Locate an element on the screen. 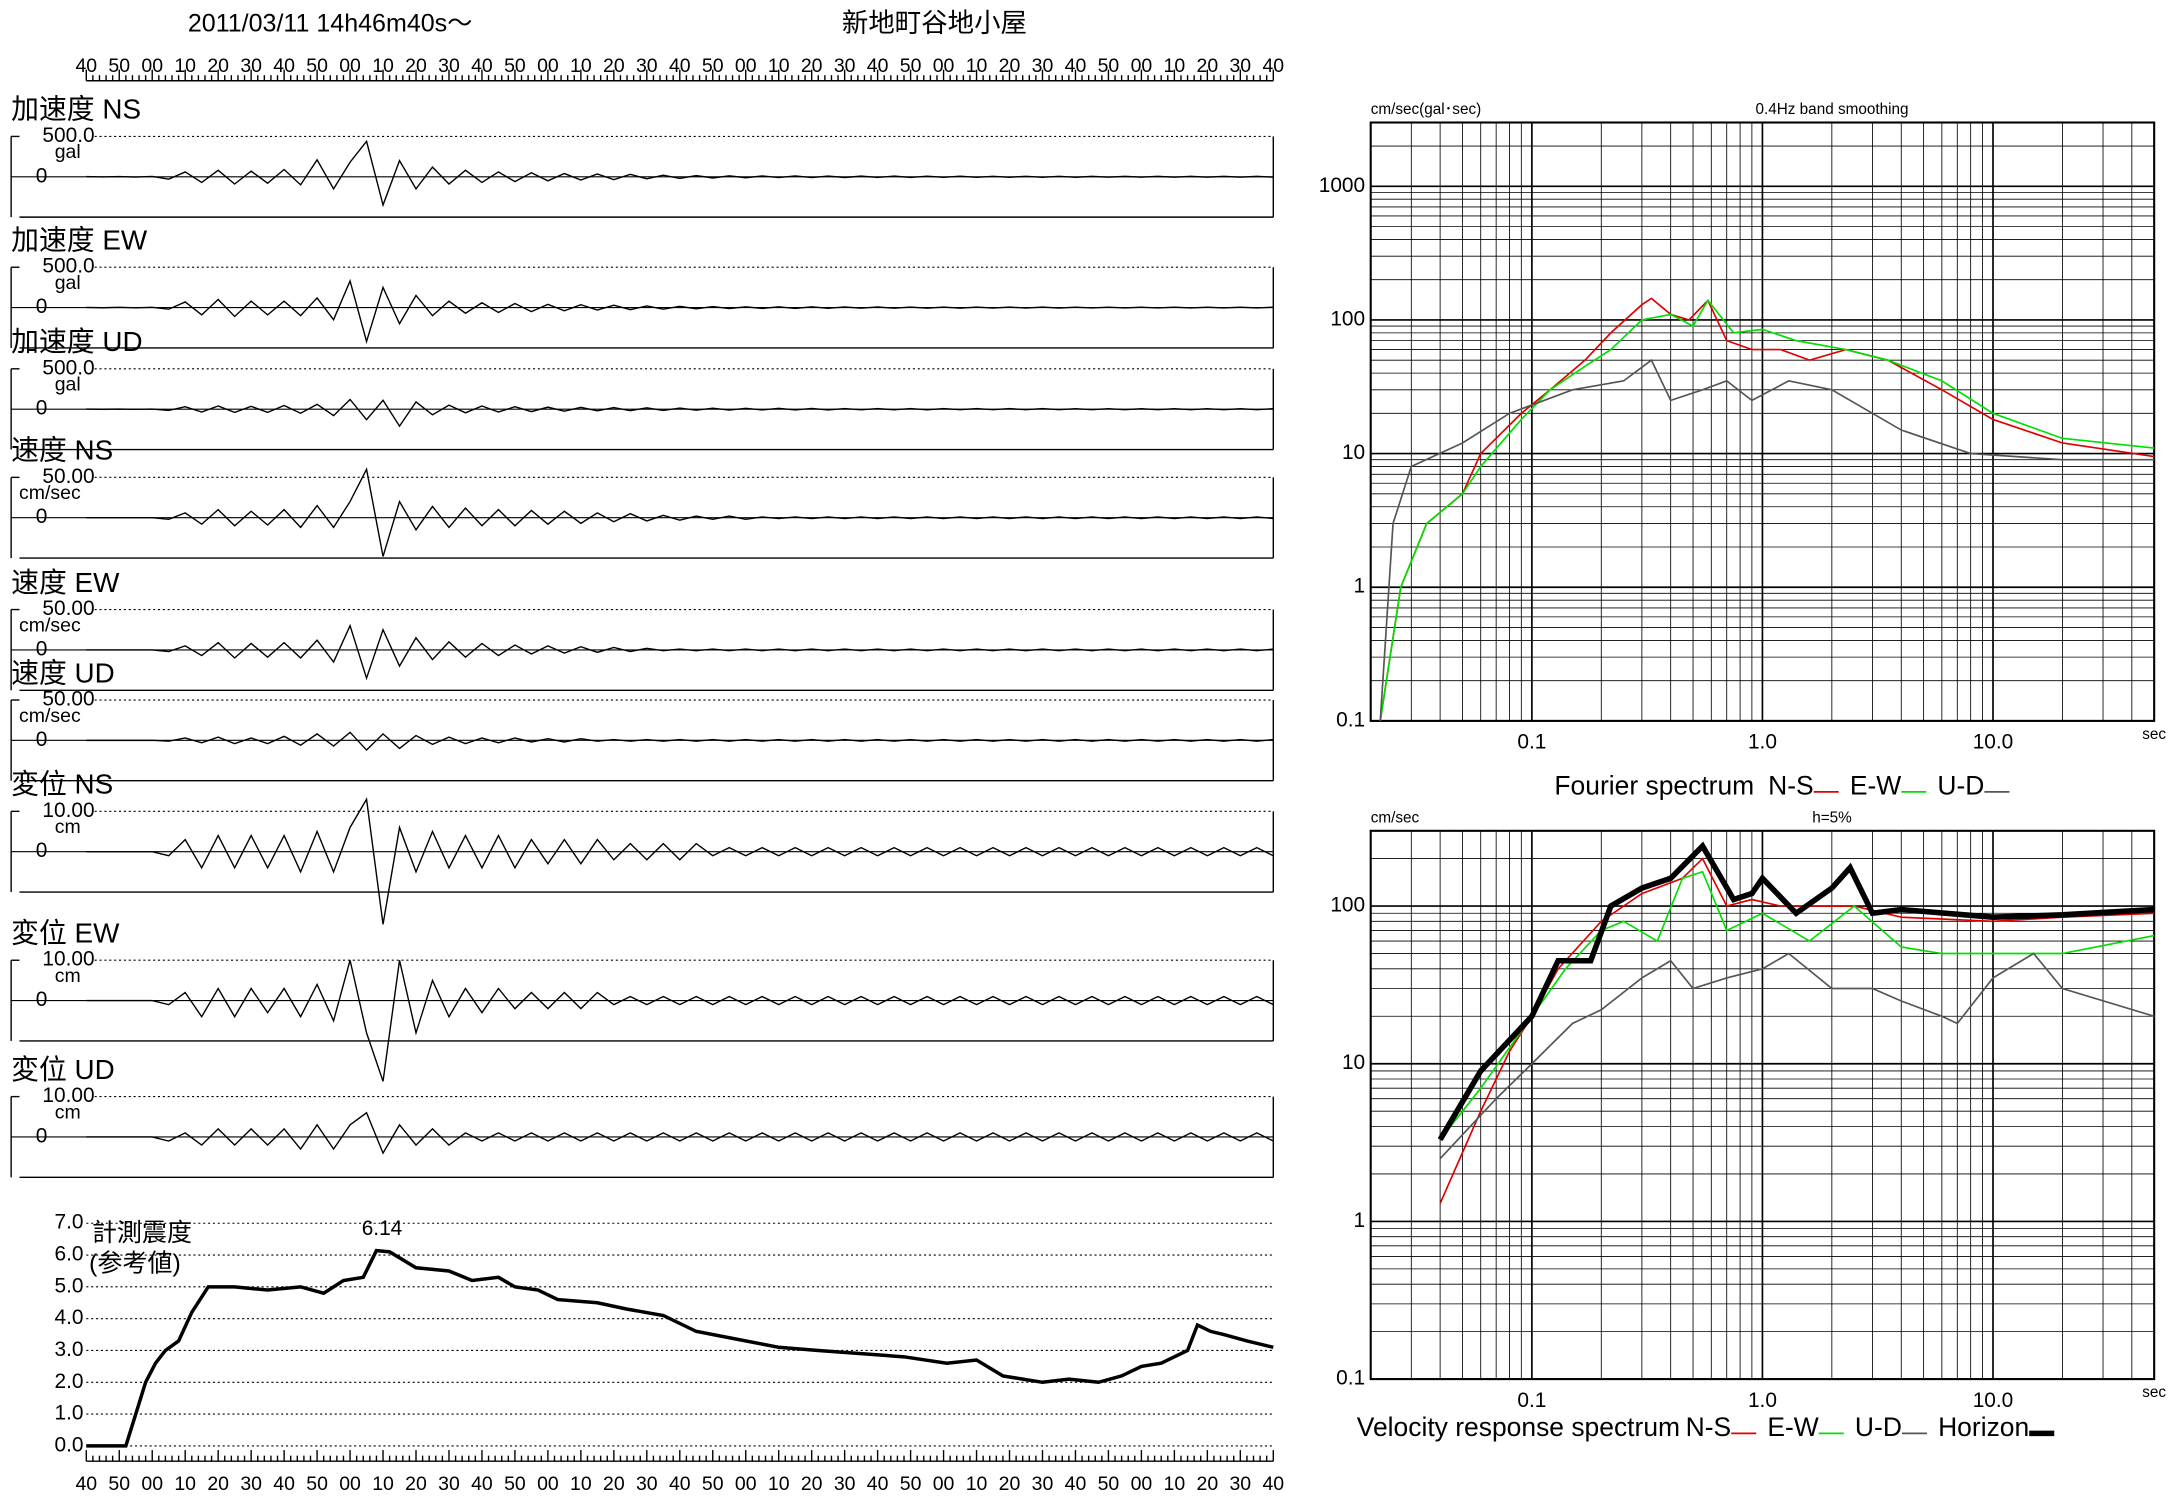 The image size is (2182, 1503). x-tick-label: 0.1 is located at coordinates (1531, 1400).